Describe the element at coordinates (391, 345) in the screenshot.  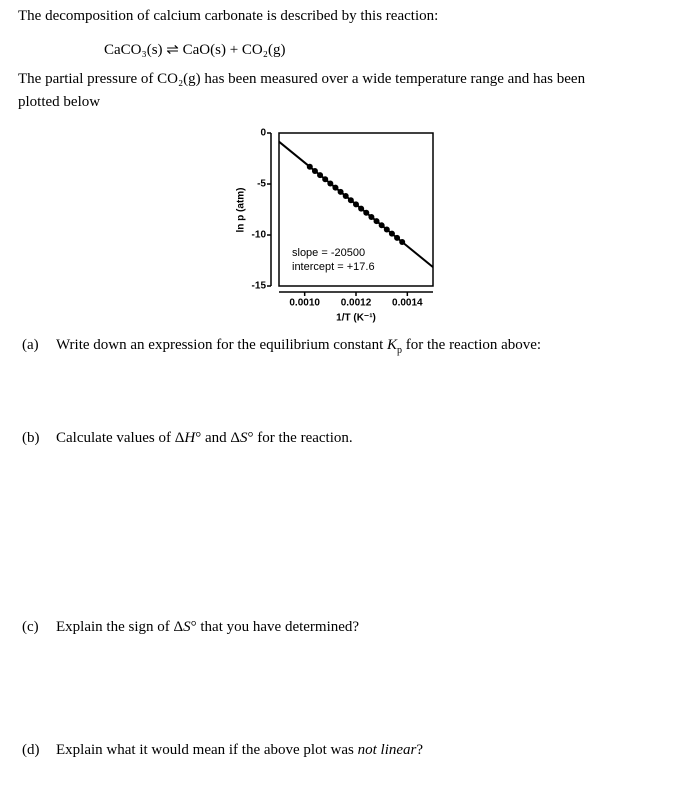
I see `text: K` at that location.